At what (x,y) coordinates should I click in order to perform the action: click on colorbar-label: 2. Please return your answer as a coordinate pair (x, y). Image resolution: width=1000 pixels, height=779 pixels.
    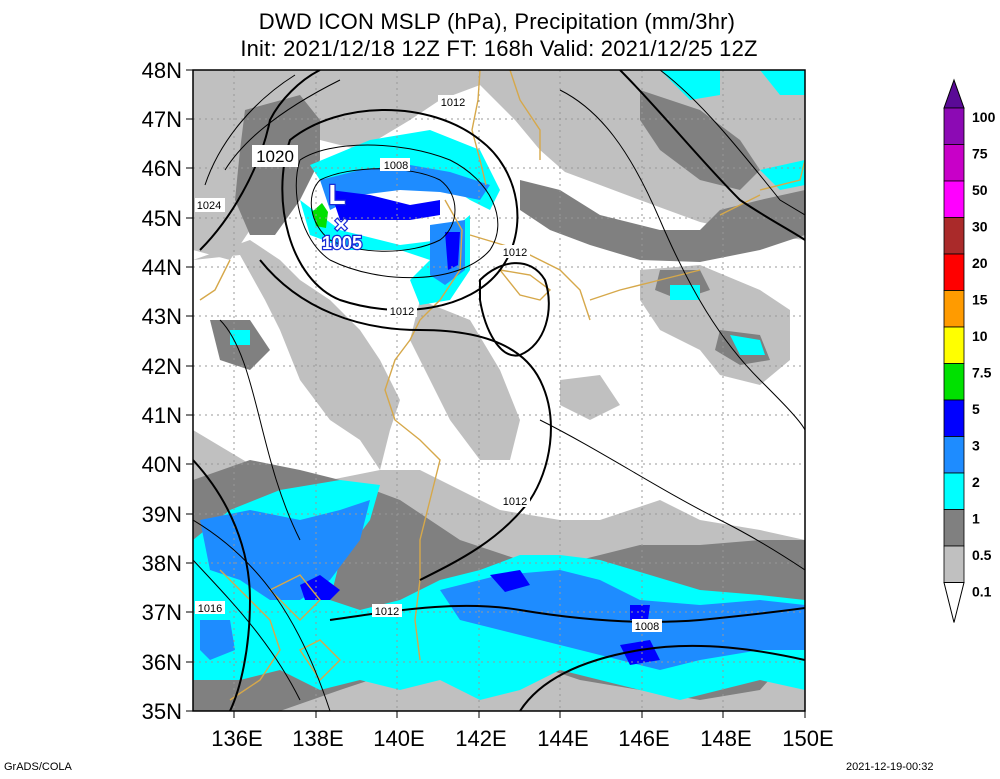
    Looking at the image, I should click on (976, 482).